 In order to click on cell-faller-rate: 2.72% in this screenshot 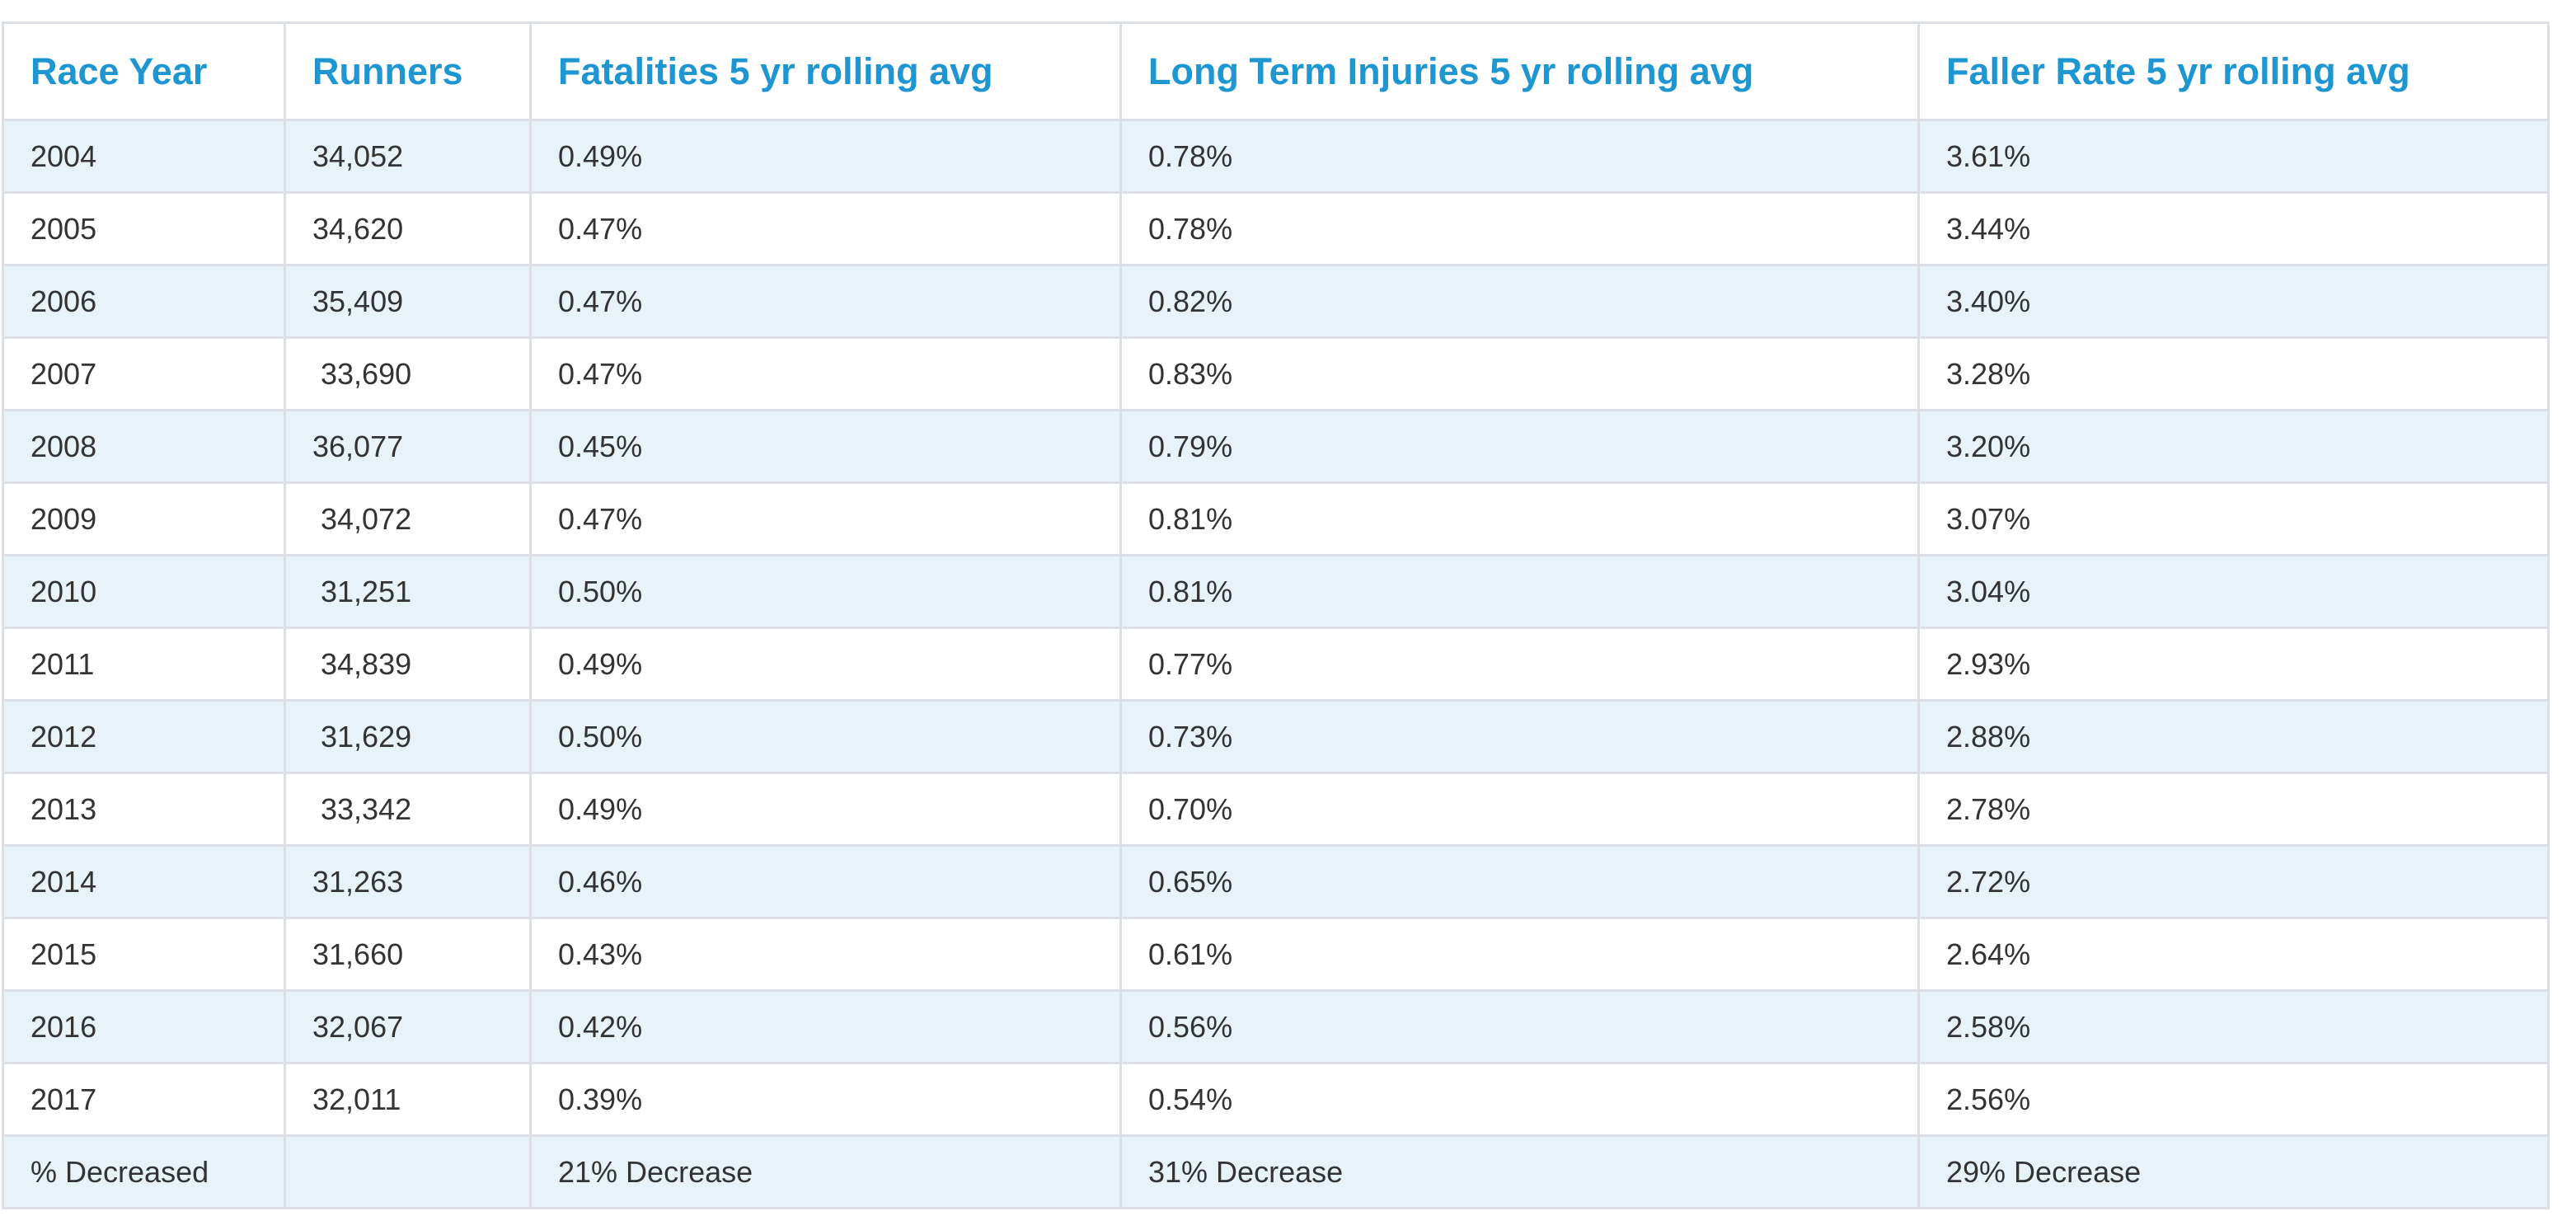, I will do `click(2234, 881)`.